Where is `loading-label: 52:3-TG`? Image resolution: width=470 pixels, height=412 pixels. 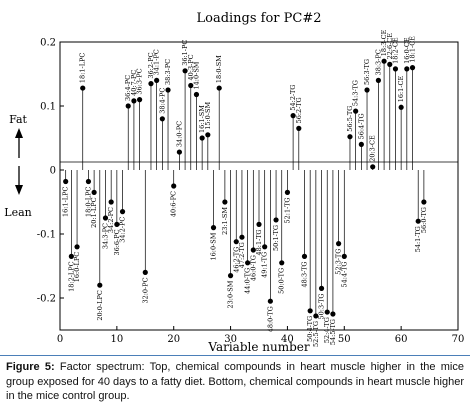 loading-label: 52:3-TG is located at coordinates (339, 262).